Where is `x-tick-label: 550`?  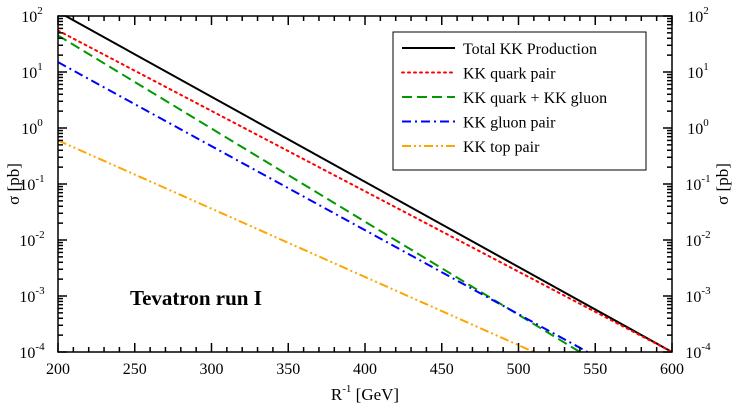 x-tick-label: 550 is located at coordinates (595, 369).